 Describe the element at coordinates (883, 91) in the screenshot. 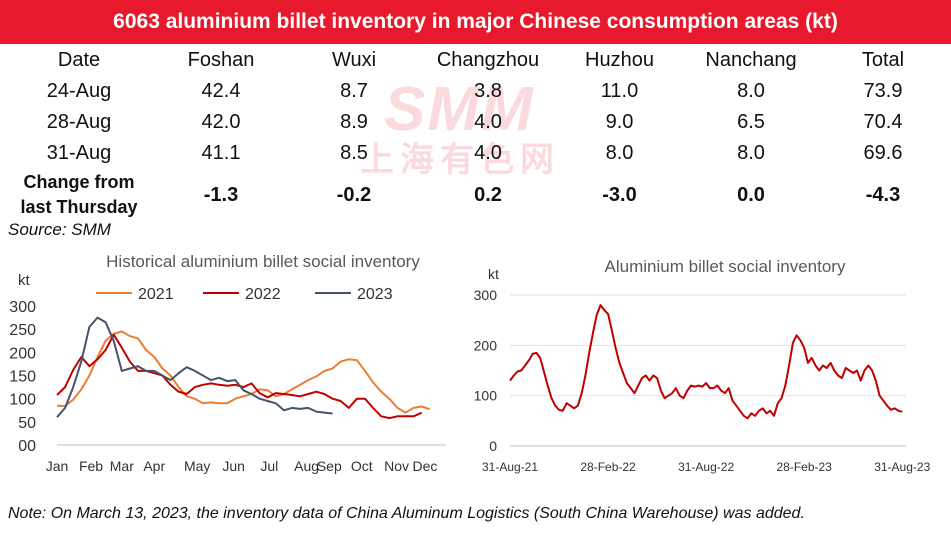

I see `table-cell: 73.9` at that location.